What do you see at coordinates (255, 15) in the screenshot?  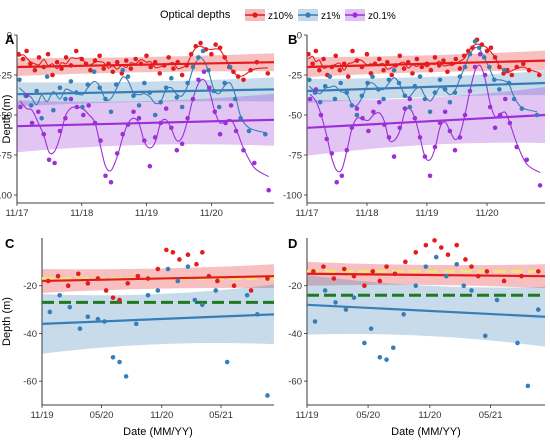 I see `legend-point-swatch` at bounding box center [255, 15].